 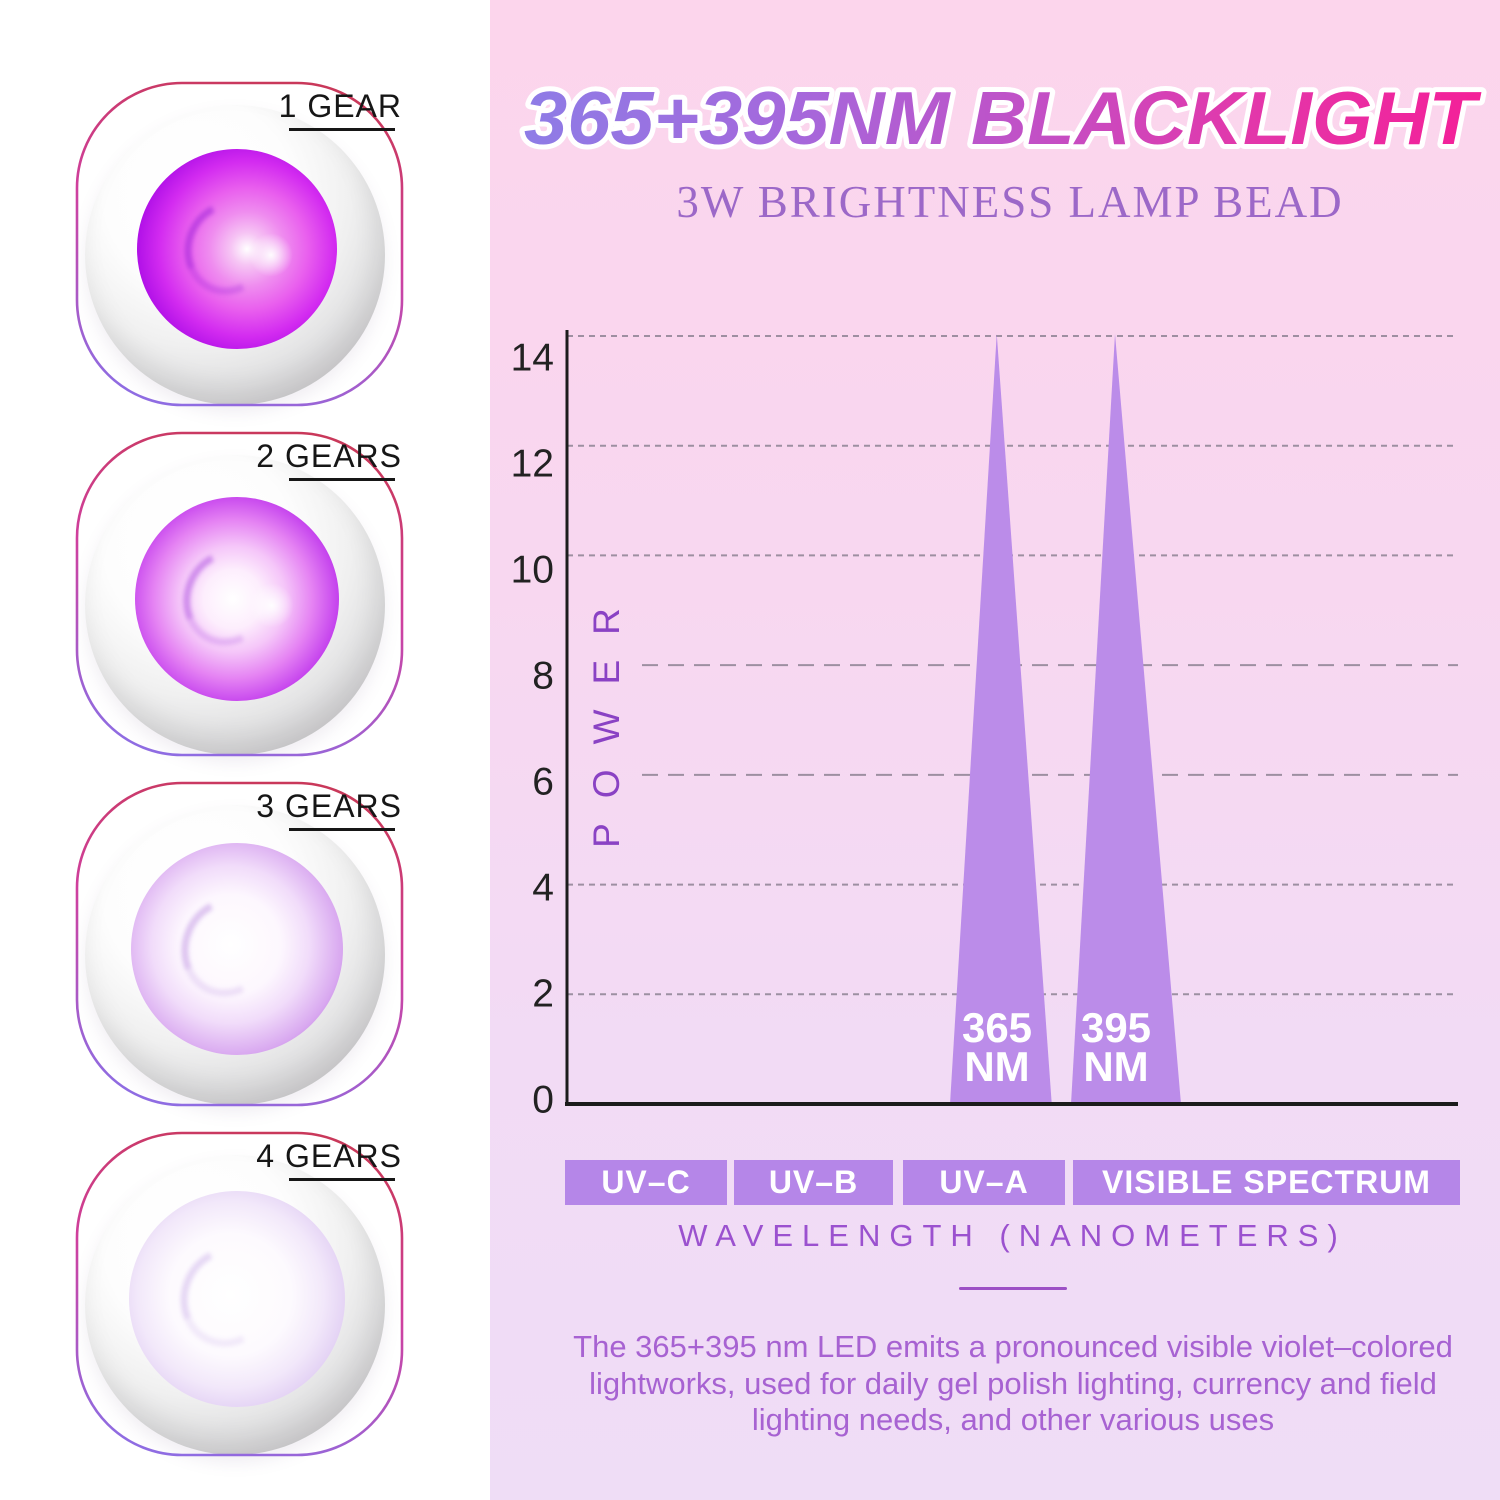 What do you see at coordinates (543, 676) in the screenshot?
I see `ytick-8: 8` at bounding box center [543, 676].